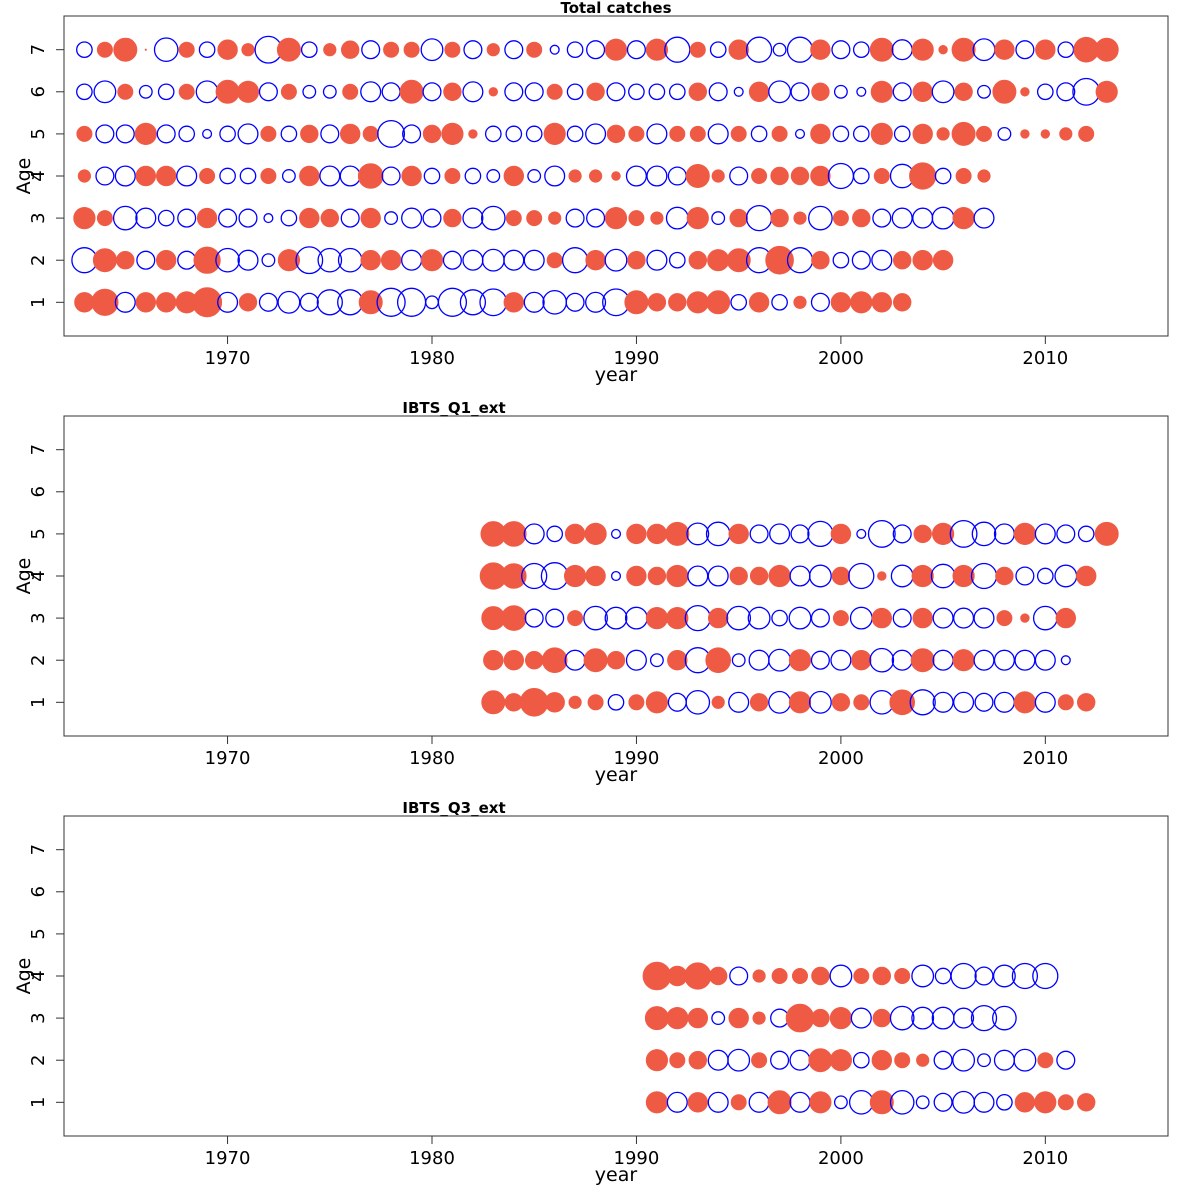  Describe the element at coordinates (24, 976) in the screenshot. I see `y-axis-title: Age` at that location.